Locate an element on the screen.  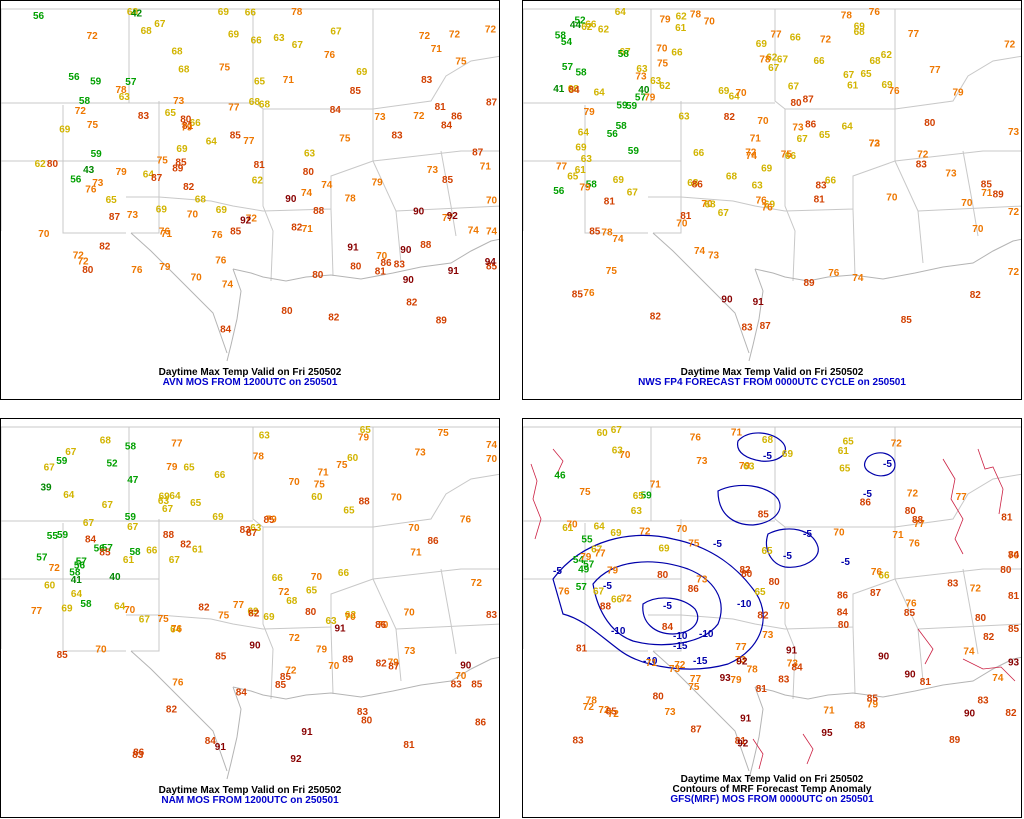
station-temp: 58 is located at coordinates (624, 54).